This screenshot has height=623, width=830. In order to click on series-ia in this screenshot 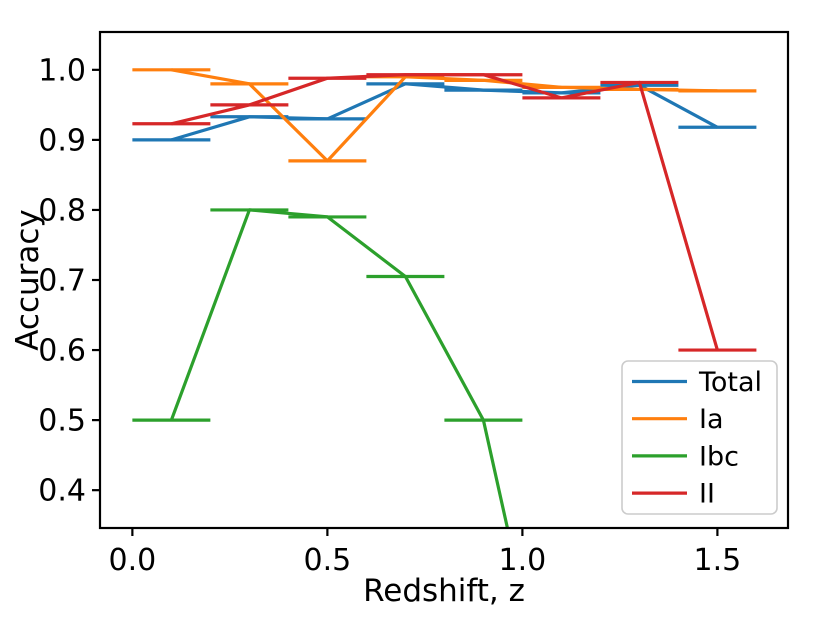, I will do `click(444, 115)`.